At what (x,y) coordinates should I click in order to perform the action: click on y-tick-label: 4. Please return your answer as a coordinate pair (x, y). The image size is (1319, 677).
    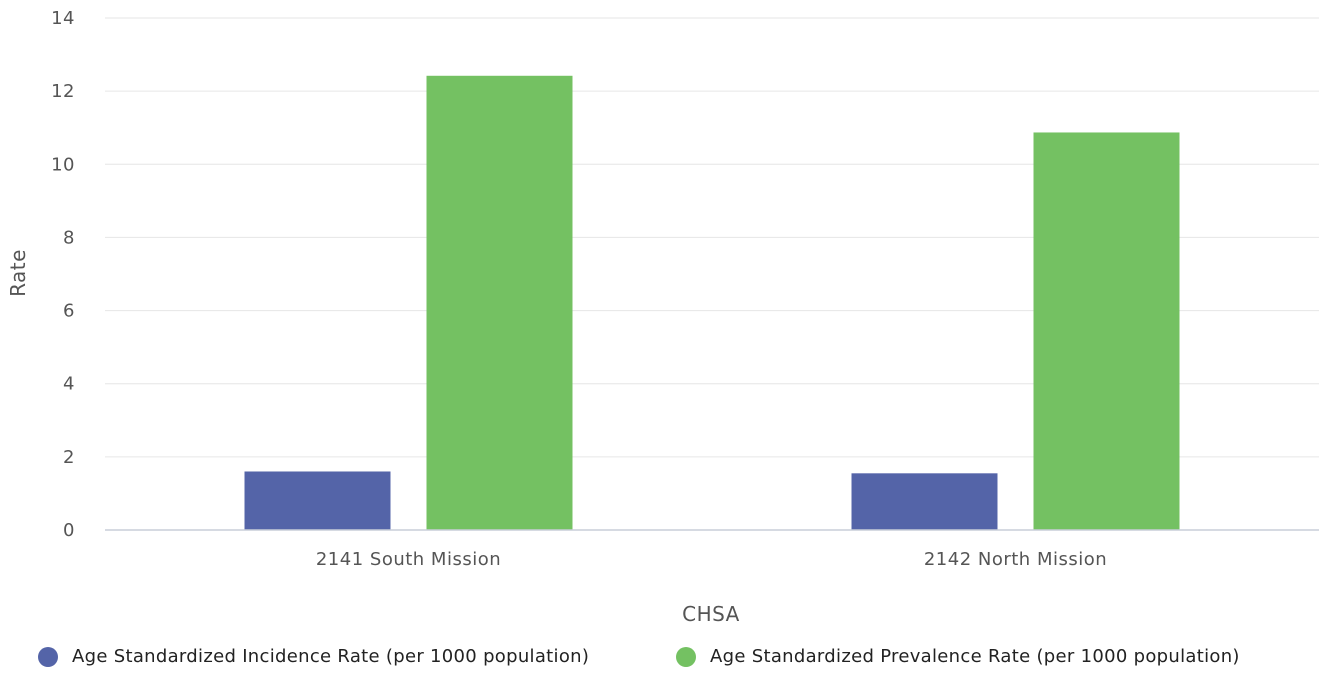
    Looking at the image, I should click on (69, 384).